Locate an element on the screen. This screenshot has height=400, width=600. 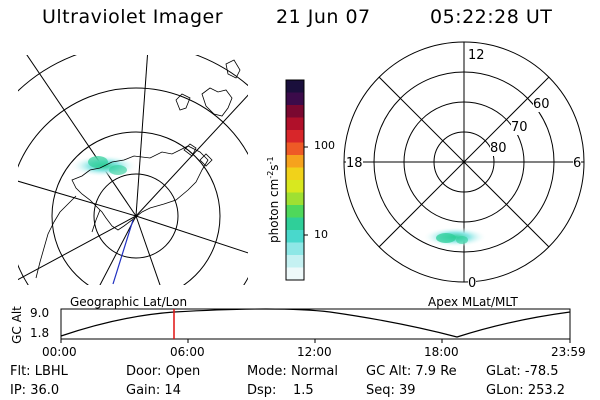
instrument-title: Ultraviolet Imager is located at coordinates (133, 17).